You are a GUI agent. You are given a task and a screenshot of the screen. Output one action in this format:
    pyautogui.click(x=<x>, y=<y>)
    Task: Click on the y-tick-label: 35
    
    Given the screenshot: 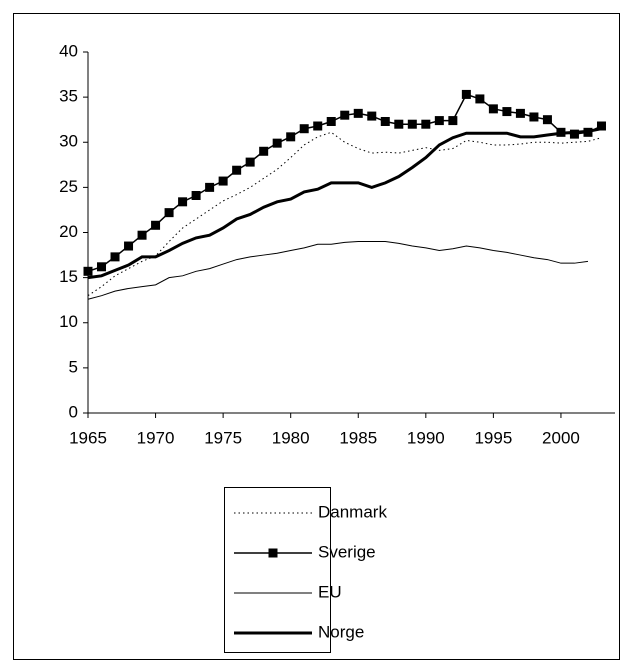 What is the action you would take?
    pyautogui.click(x=68, y=96)
    